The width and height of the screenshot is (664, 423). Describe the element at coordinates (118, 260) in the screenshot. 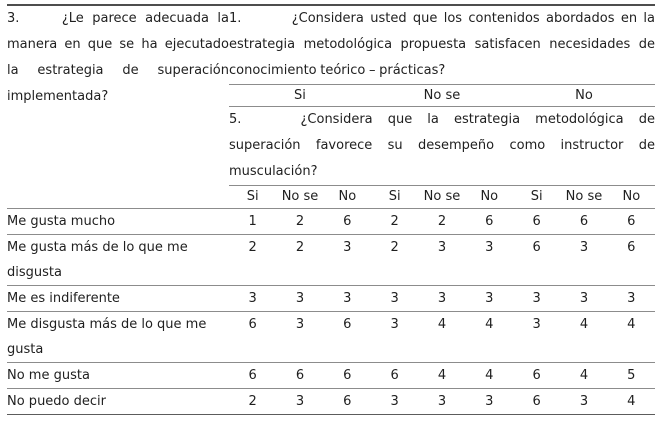

I see `row-label: Me gusta más de lo que me disgusta` at that location.